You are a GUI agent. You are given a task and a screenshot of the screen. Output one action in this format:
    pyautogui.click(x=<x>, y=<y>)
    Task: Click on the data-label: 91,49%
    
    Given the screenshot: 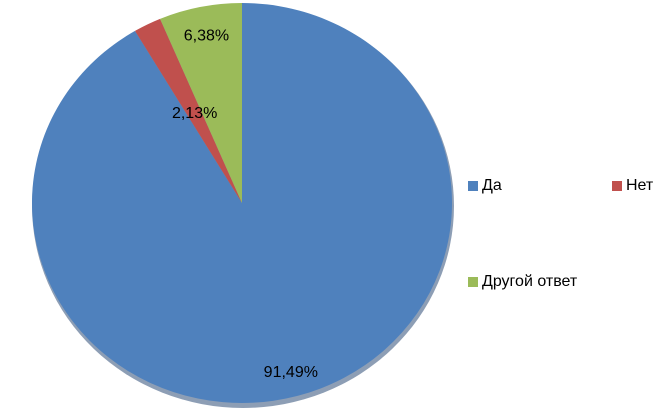 What is the action you would take?
    pyautogui.click(x=291, y=372)
    